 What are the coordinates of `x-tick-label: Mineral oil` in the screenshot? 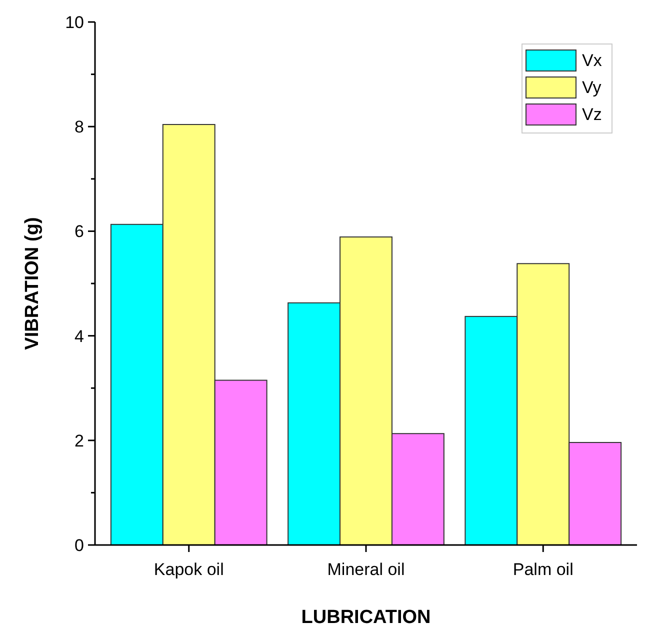 It's located at (366, 569).